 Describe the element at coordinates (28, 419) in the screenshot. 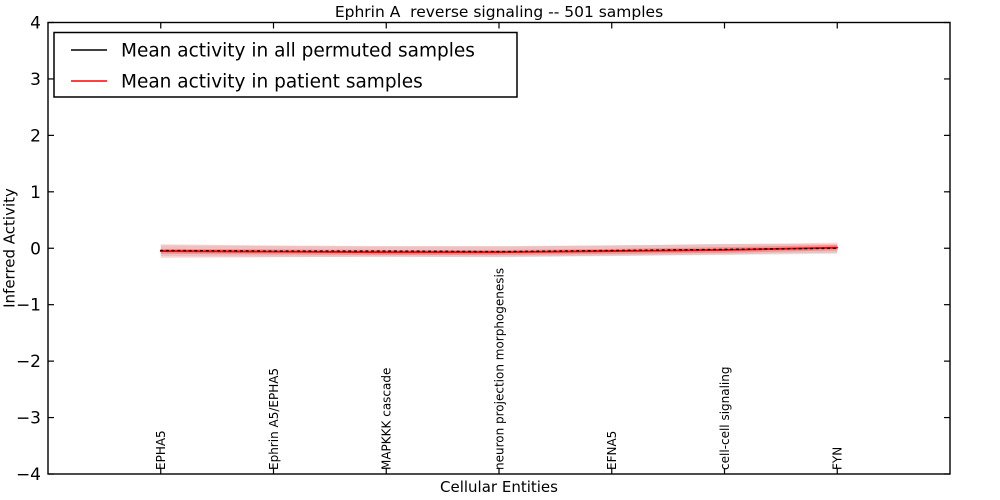

I see `y-tick-label: −3` at that location.